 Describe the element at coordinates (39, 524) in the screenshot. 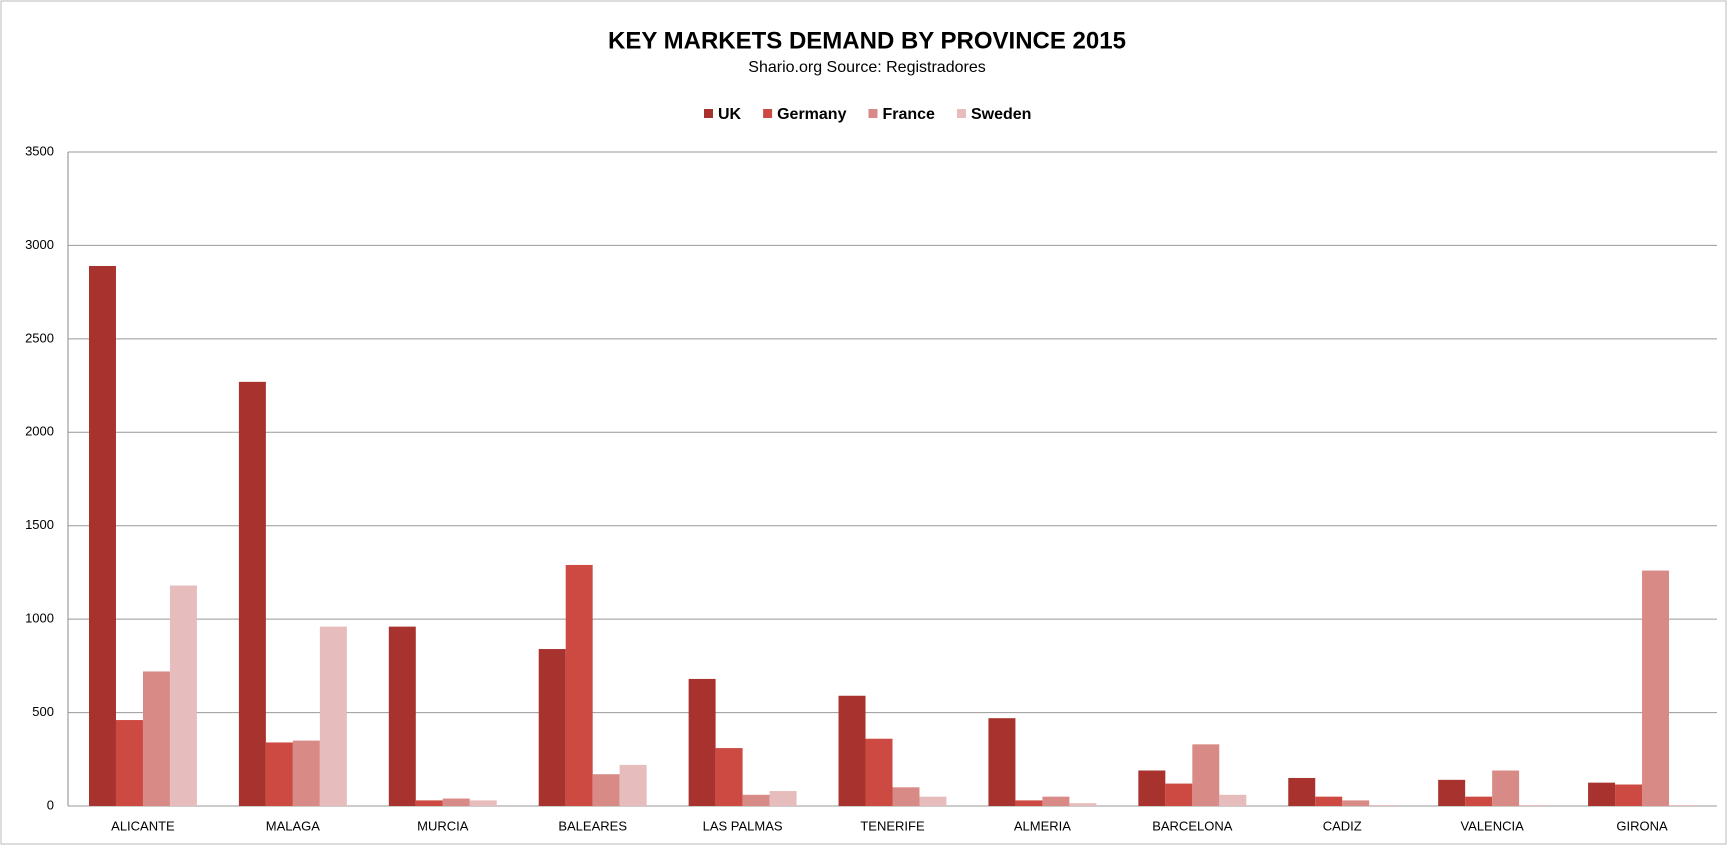

I see `y-tick-label: 1500` at that location.